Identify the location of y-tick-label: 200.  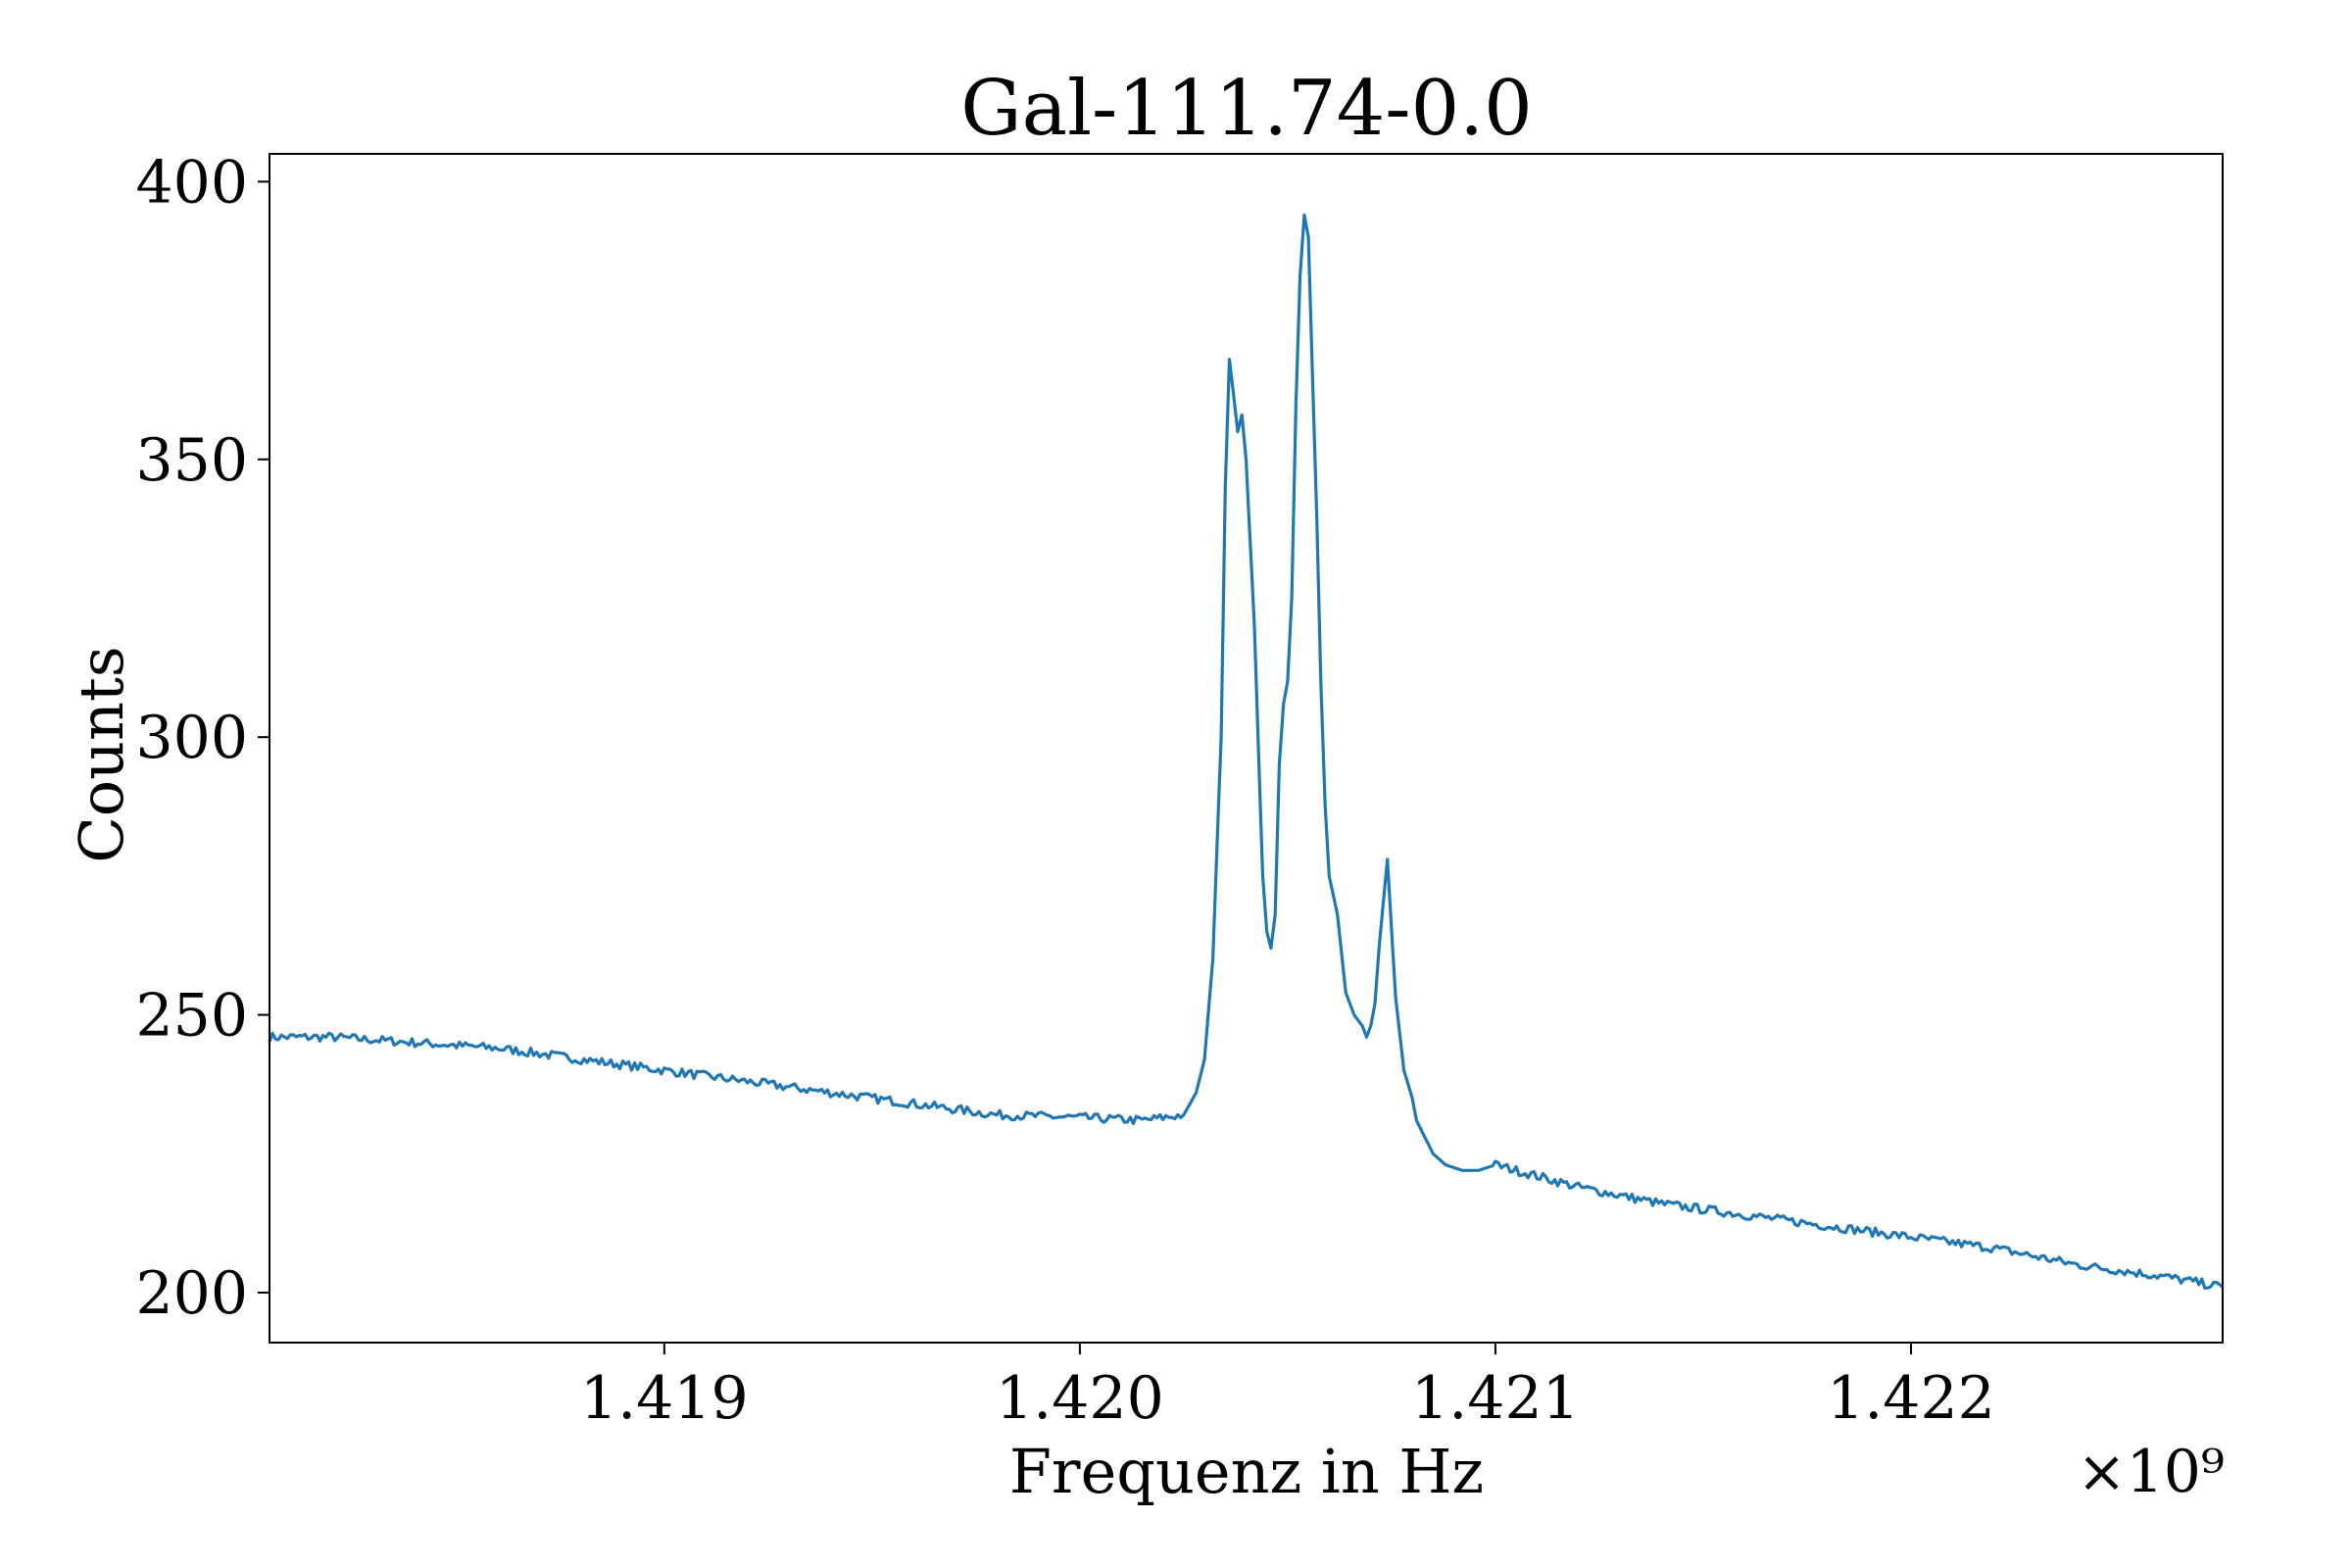
(191, 1293).